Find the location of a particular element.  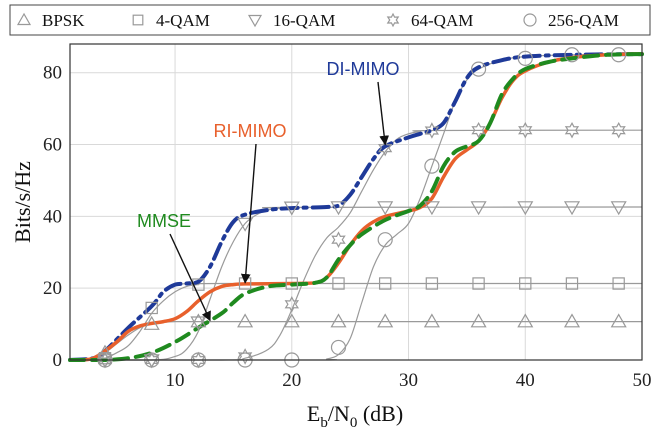

legend-256-qam-marker is located at coordinates (530, 20).